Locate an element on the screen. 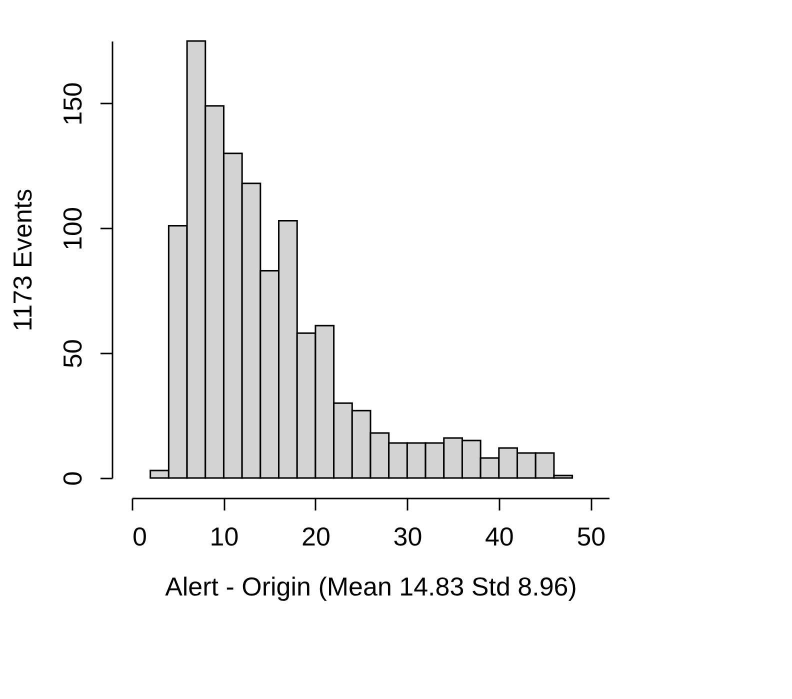 Image resolution: width=792 pixels, height=699 pixels. y-tick-label: 0 is located at coordinates (73, 478).